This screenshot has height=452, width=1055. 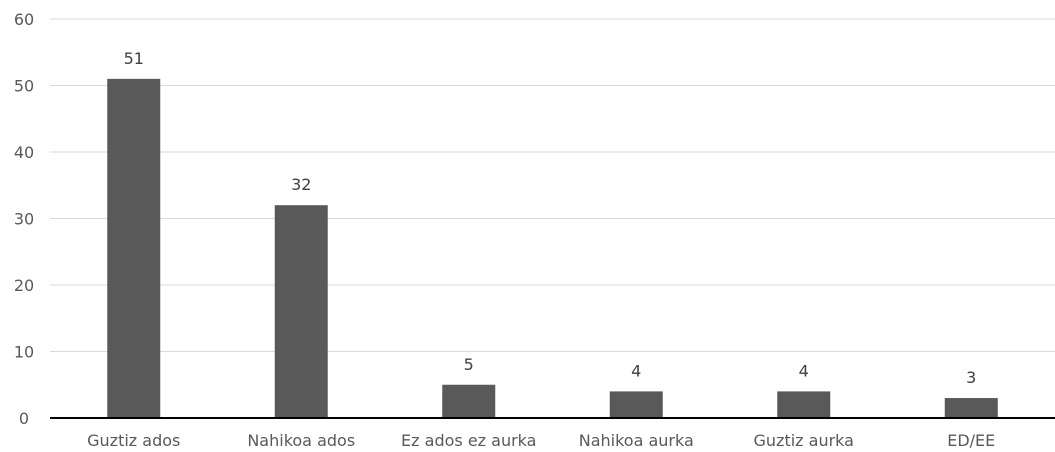 What do you see at coordinates (971, 377) in the screenshot?
I see `data-label: 3` at bounding box center [971, 377].